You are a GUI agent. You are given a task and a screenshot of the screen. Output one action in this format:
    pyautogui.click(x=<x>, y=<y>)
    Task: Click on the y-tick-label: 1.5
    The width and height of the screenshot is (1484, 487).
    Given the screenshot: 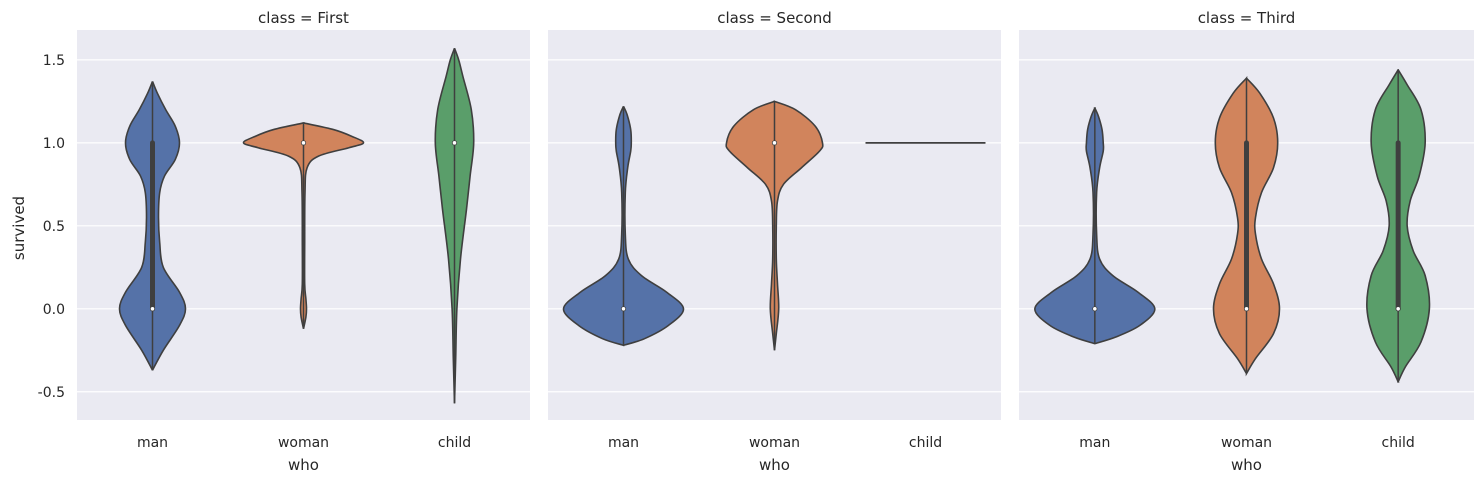 What is the action you would take?
    pyautogui.click(x=54, y=61)
    